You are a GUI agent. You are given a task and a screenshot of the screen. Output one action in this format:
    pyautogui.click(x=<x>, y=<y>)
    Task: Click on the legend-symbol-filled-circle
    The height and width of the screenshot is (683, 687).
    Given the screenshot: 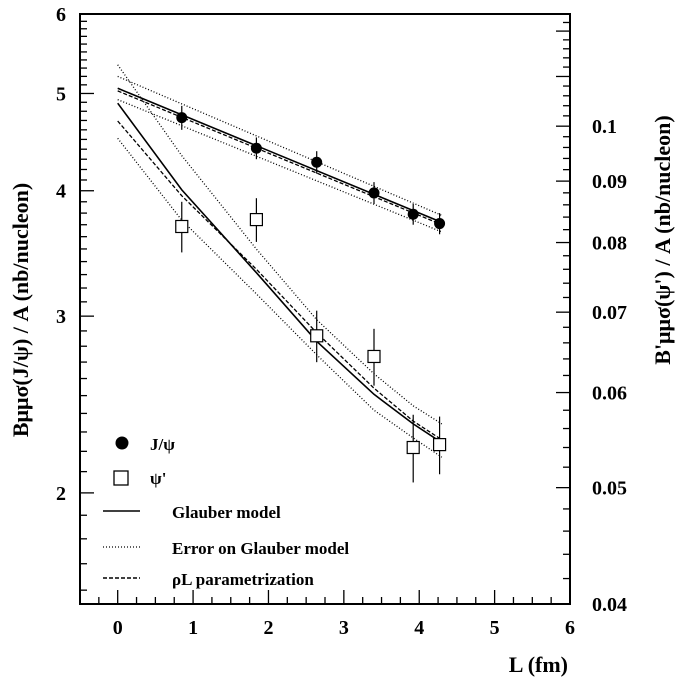 What is the action you would take?
    pyautogui.click(x=122, y=443)
    